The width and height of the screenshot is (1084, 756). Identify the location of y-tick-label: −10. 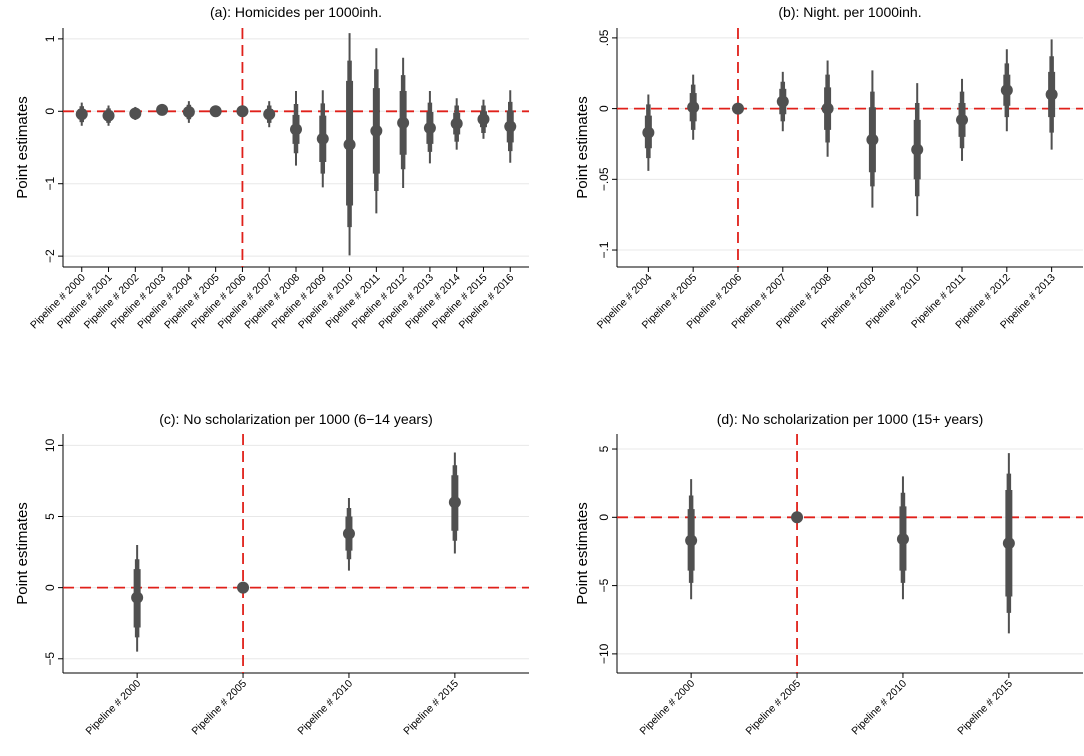
(604, 653).